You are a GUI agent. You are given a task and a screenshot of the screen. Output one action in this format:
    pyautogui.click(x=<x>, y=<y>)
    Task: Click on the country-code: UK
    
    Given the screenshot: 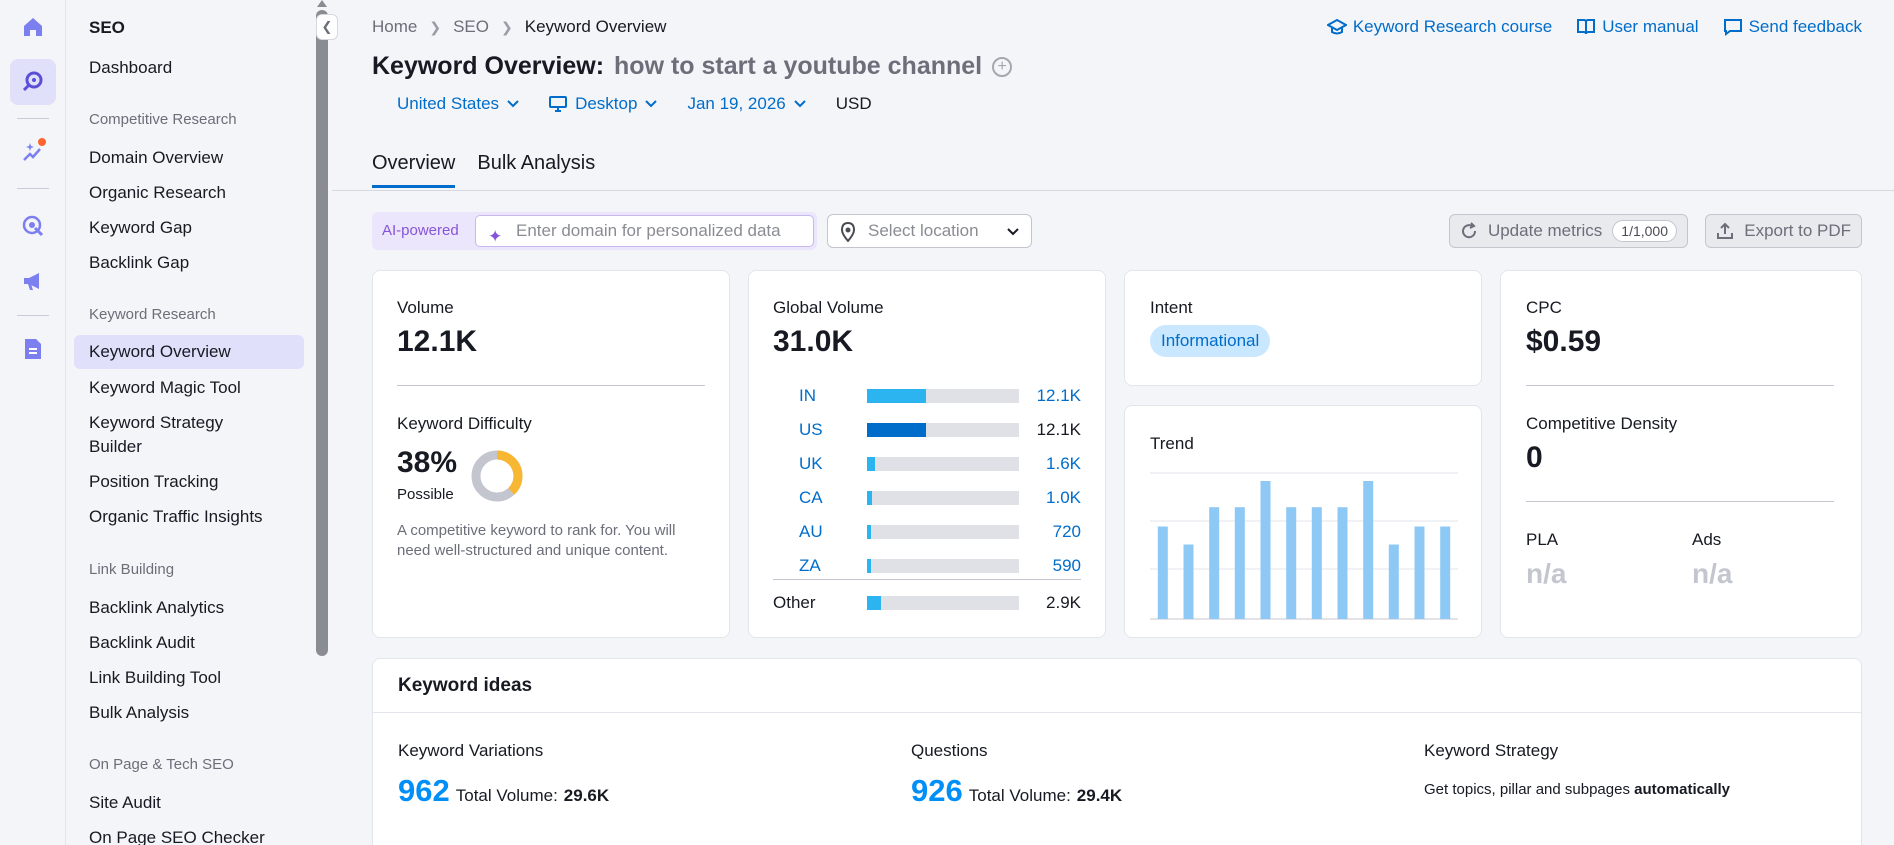 What is the action you would take?
    pyautogui.click(x=811, y=463)
    